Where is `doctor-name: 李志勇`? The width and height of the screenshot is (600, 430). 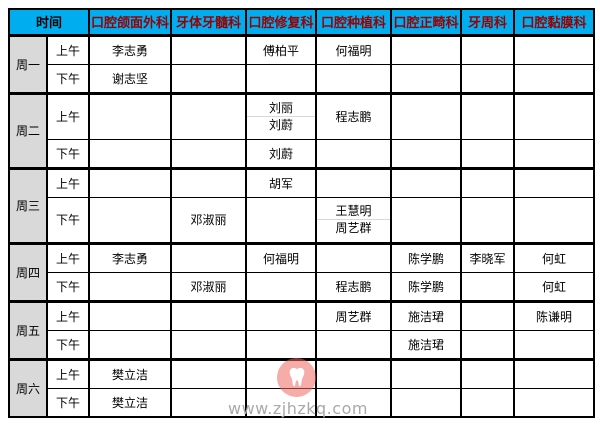
doctor-name: 李志勇 is located at coordinates (130, 258).